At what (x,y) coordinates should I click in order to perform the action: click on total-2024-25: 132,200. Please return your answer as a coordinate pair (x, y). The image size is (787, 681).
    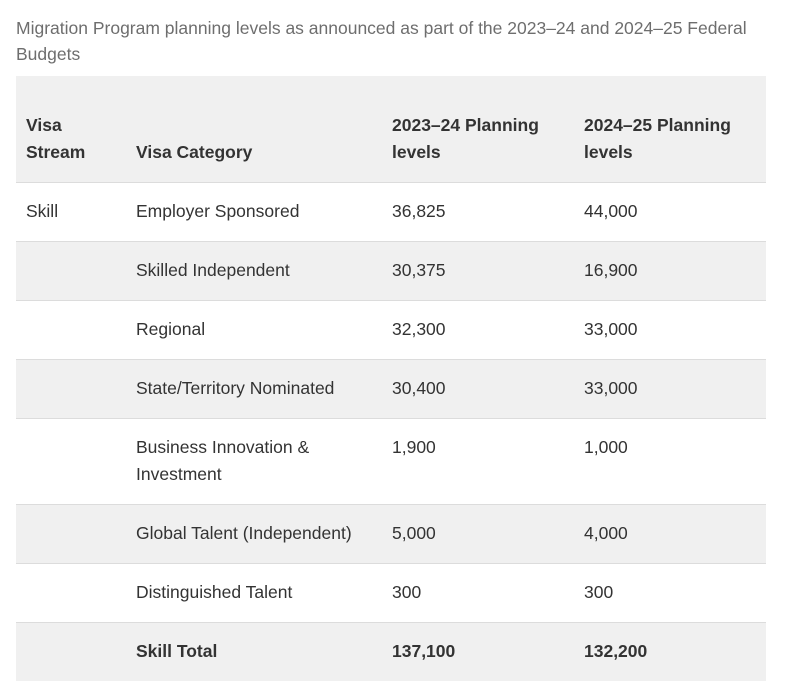
    Looking at the image, I should click on (670, 652).